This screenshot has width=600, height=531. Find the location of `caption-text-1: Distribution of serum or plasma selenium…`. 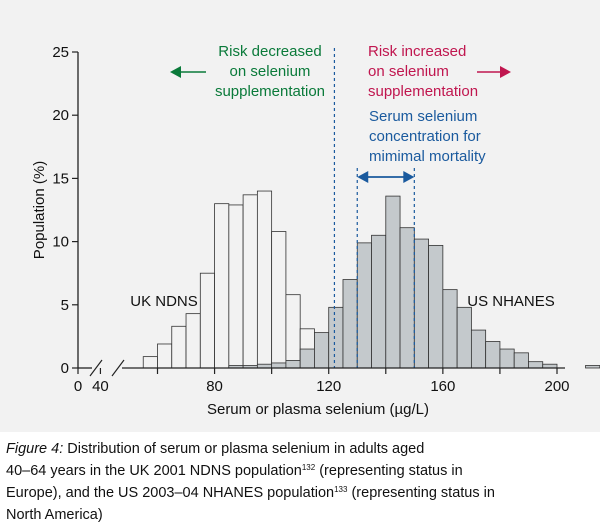

caption-text-1: Distribution of serum or plasma selenium… is located at coordinates (244, 449).